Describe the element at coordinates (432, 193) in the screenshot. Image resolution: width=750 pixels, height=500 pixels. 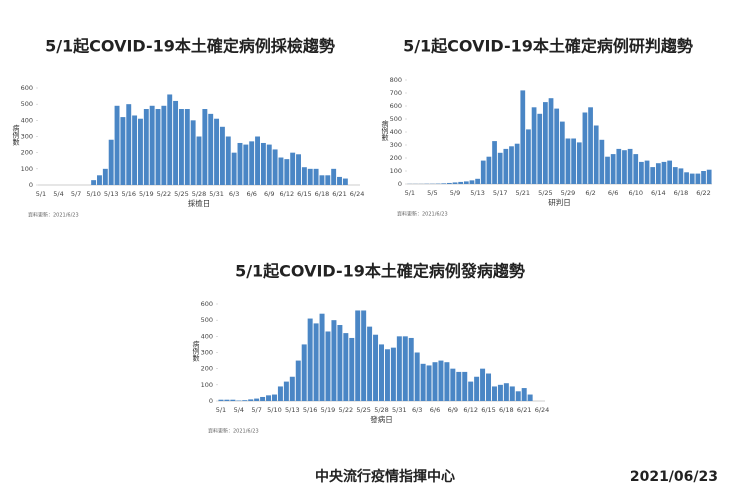
I see `x-tick-label: 5/5` at that location.